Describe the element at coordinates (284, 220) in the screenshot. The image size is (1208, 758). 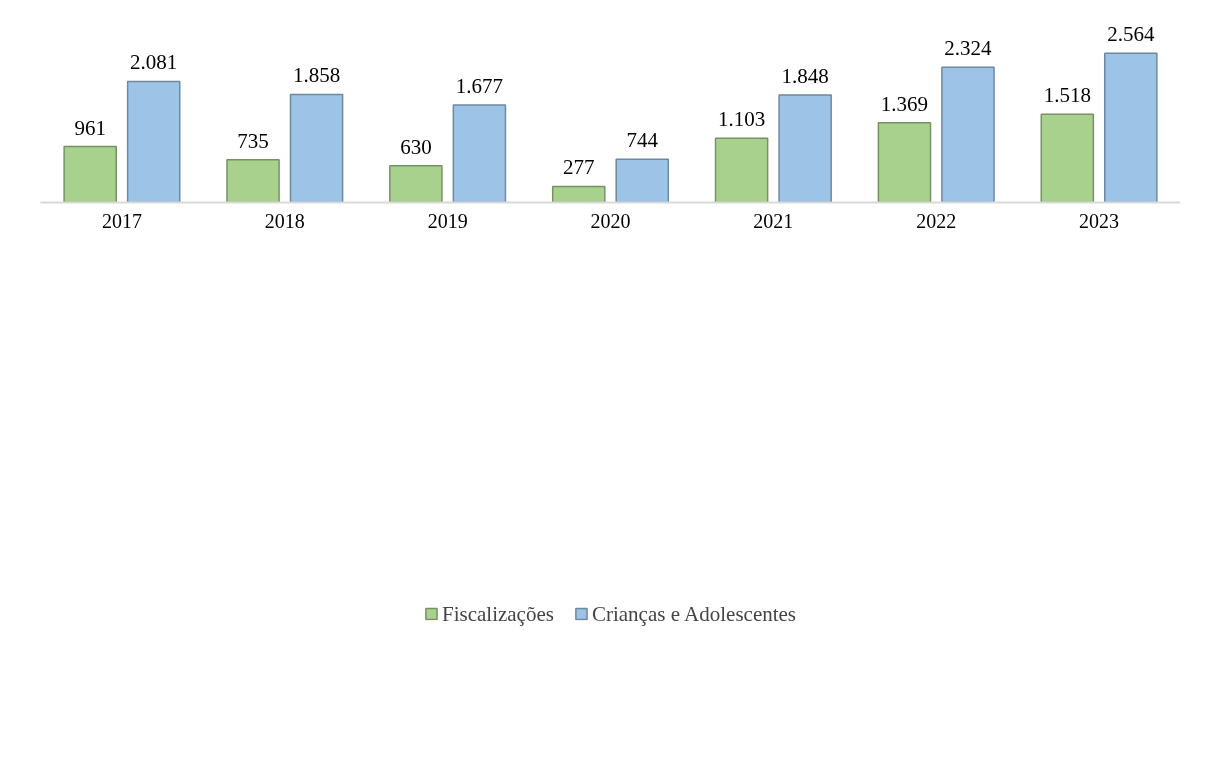
I see `x-tick-label: 2018` at that location.